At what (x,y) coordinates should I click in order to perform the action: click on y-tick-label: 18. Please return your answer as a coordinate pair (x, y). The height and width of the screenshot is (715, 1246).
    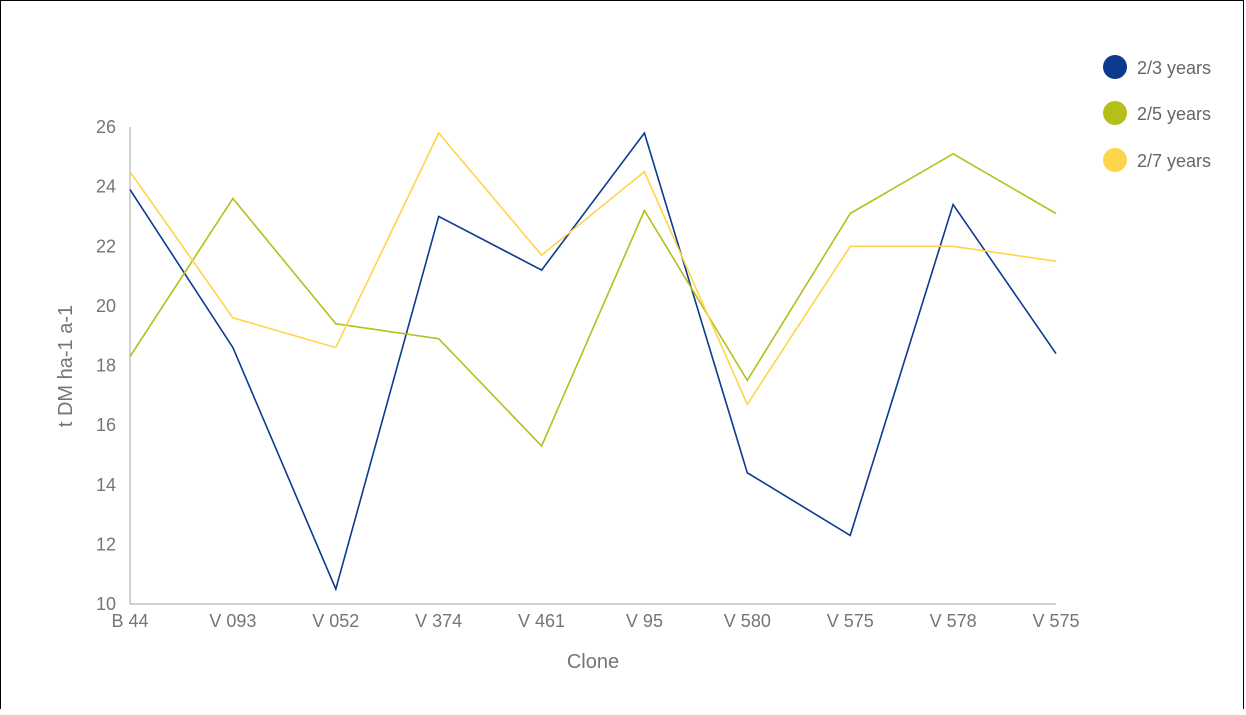
    Looking at the image, I should click on (106, 366).